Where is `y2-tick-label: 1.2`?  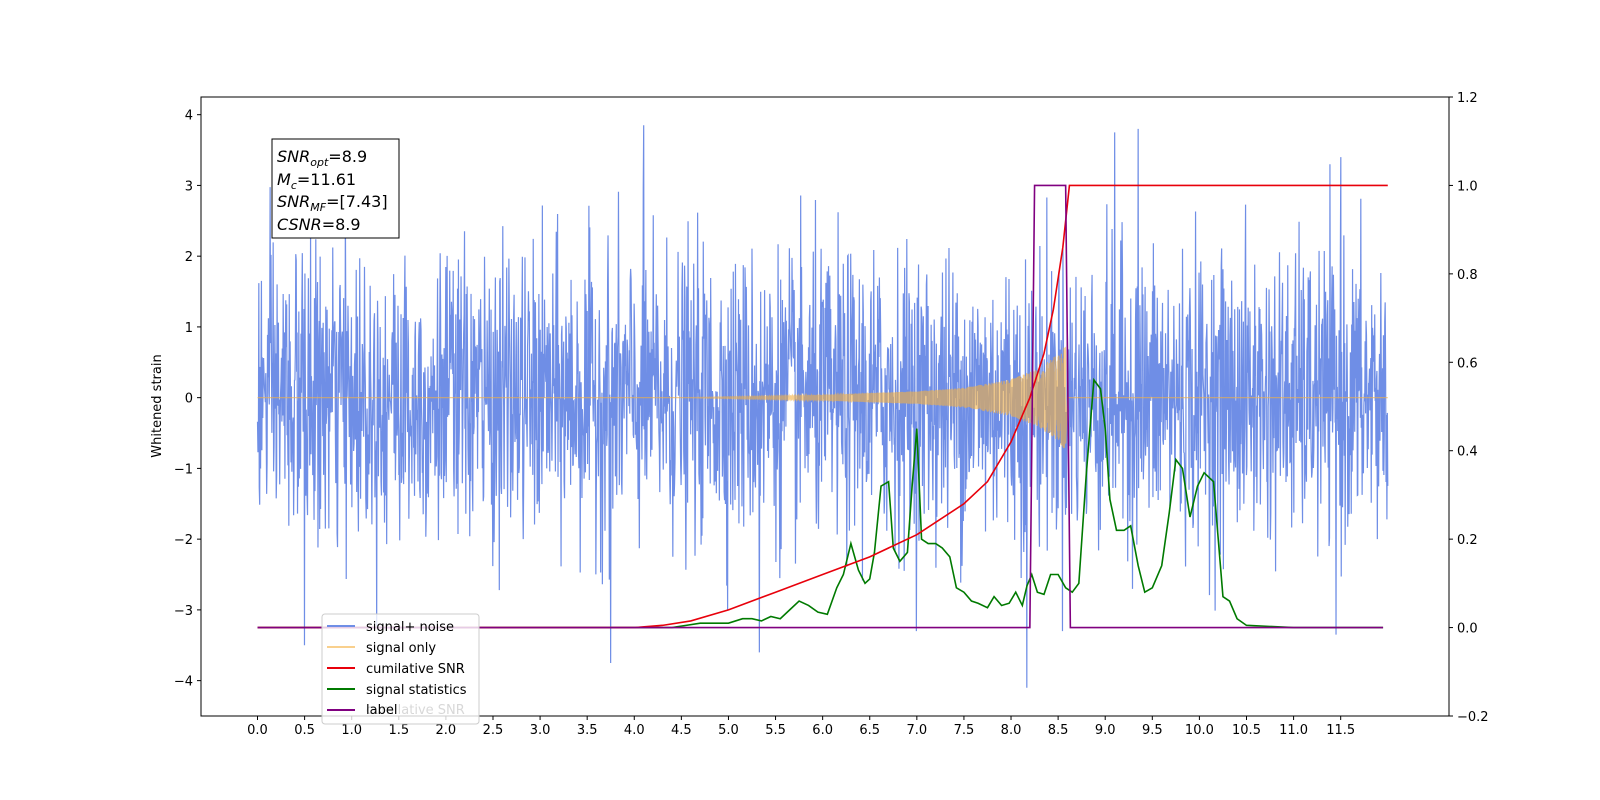 y2-tick-label: 1.2 is located at coordinates (1467, 98).